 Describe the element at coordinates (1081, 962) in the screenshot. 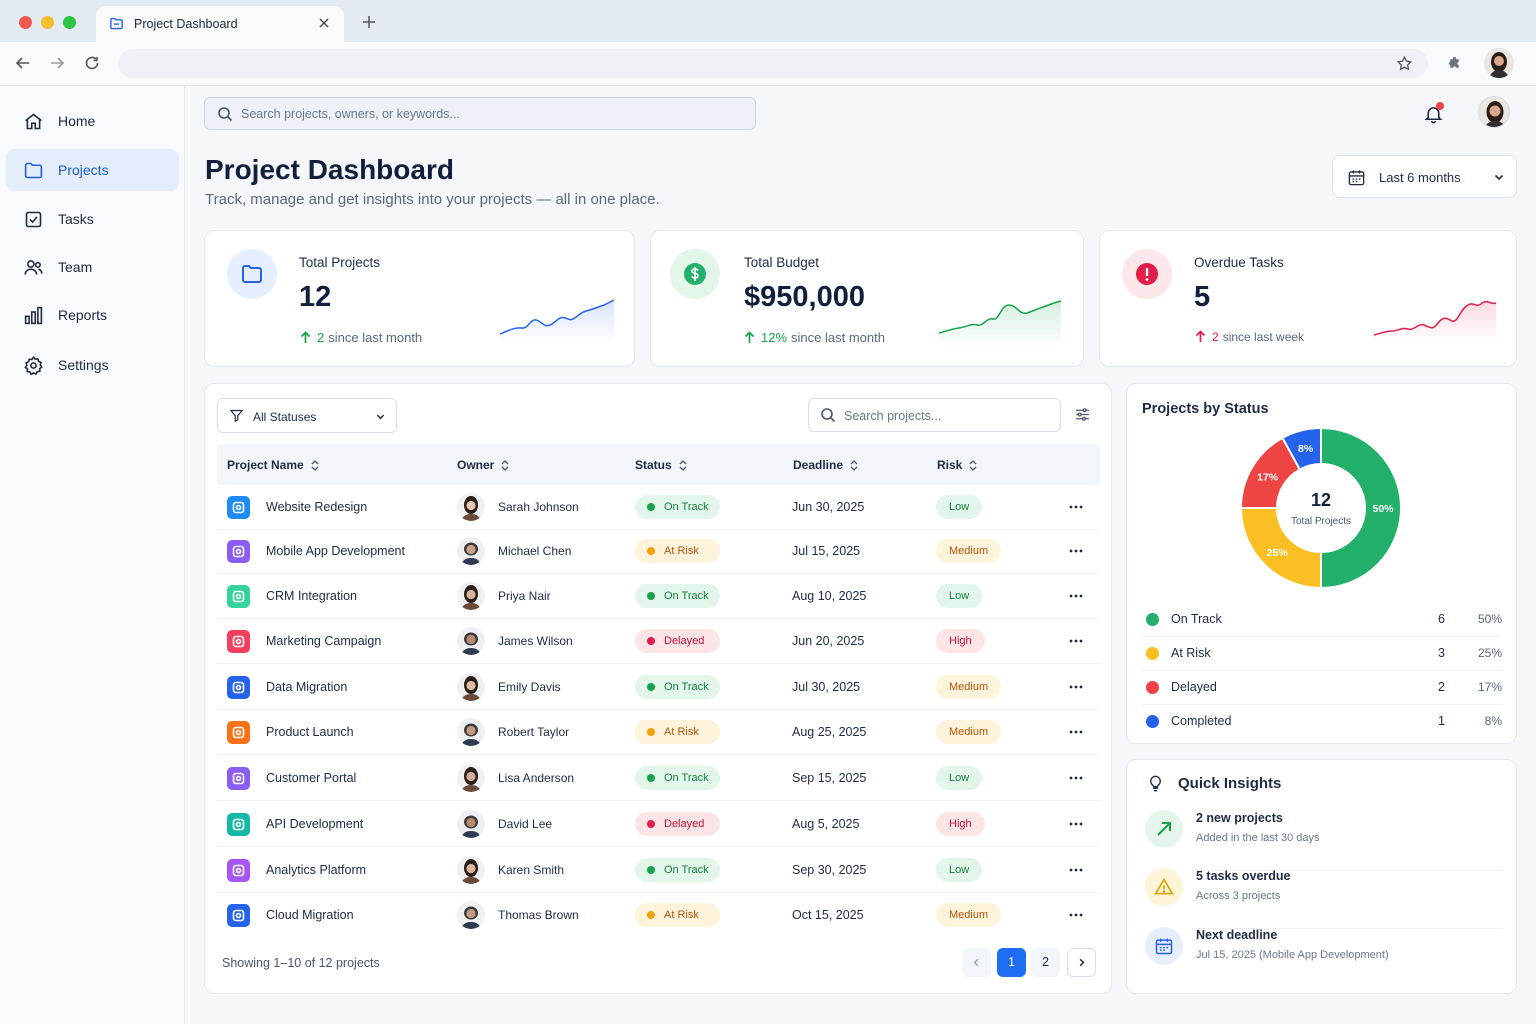

I see `next-page-button` at that location.